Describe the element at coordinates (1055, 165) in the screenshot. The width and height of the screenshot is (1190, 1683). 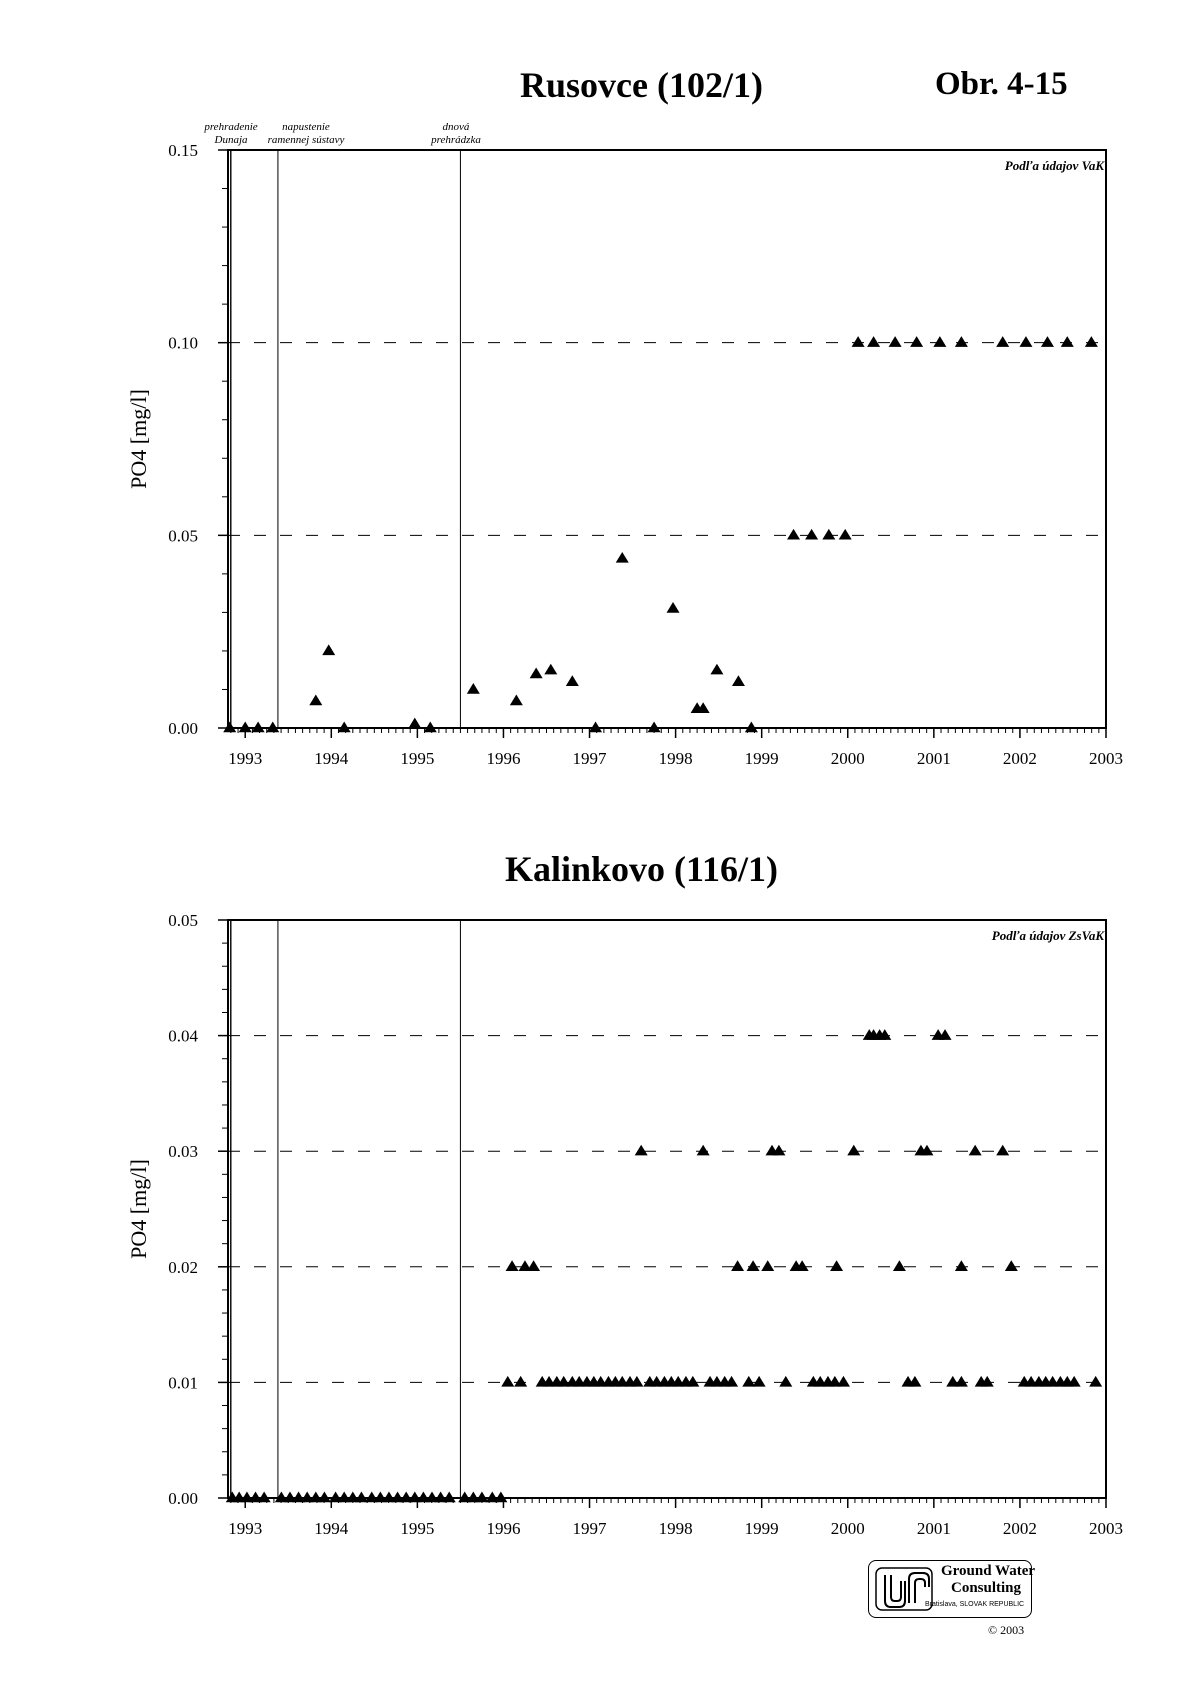
I see `source-note: Podľa údajov VaK` at that location.